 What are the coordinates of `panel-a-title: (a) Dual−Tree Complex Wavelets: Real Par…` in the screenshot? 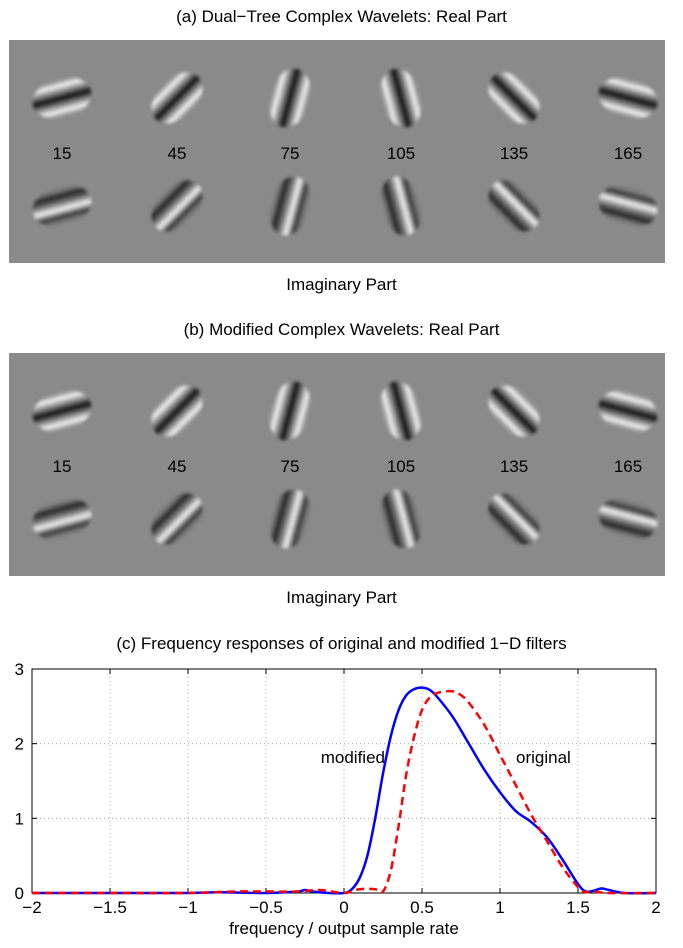 It's located at (341, 16).